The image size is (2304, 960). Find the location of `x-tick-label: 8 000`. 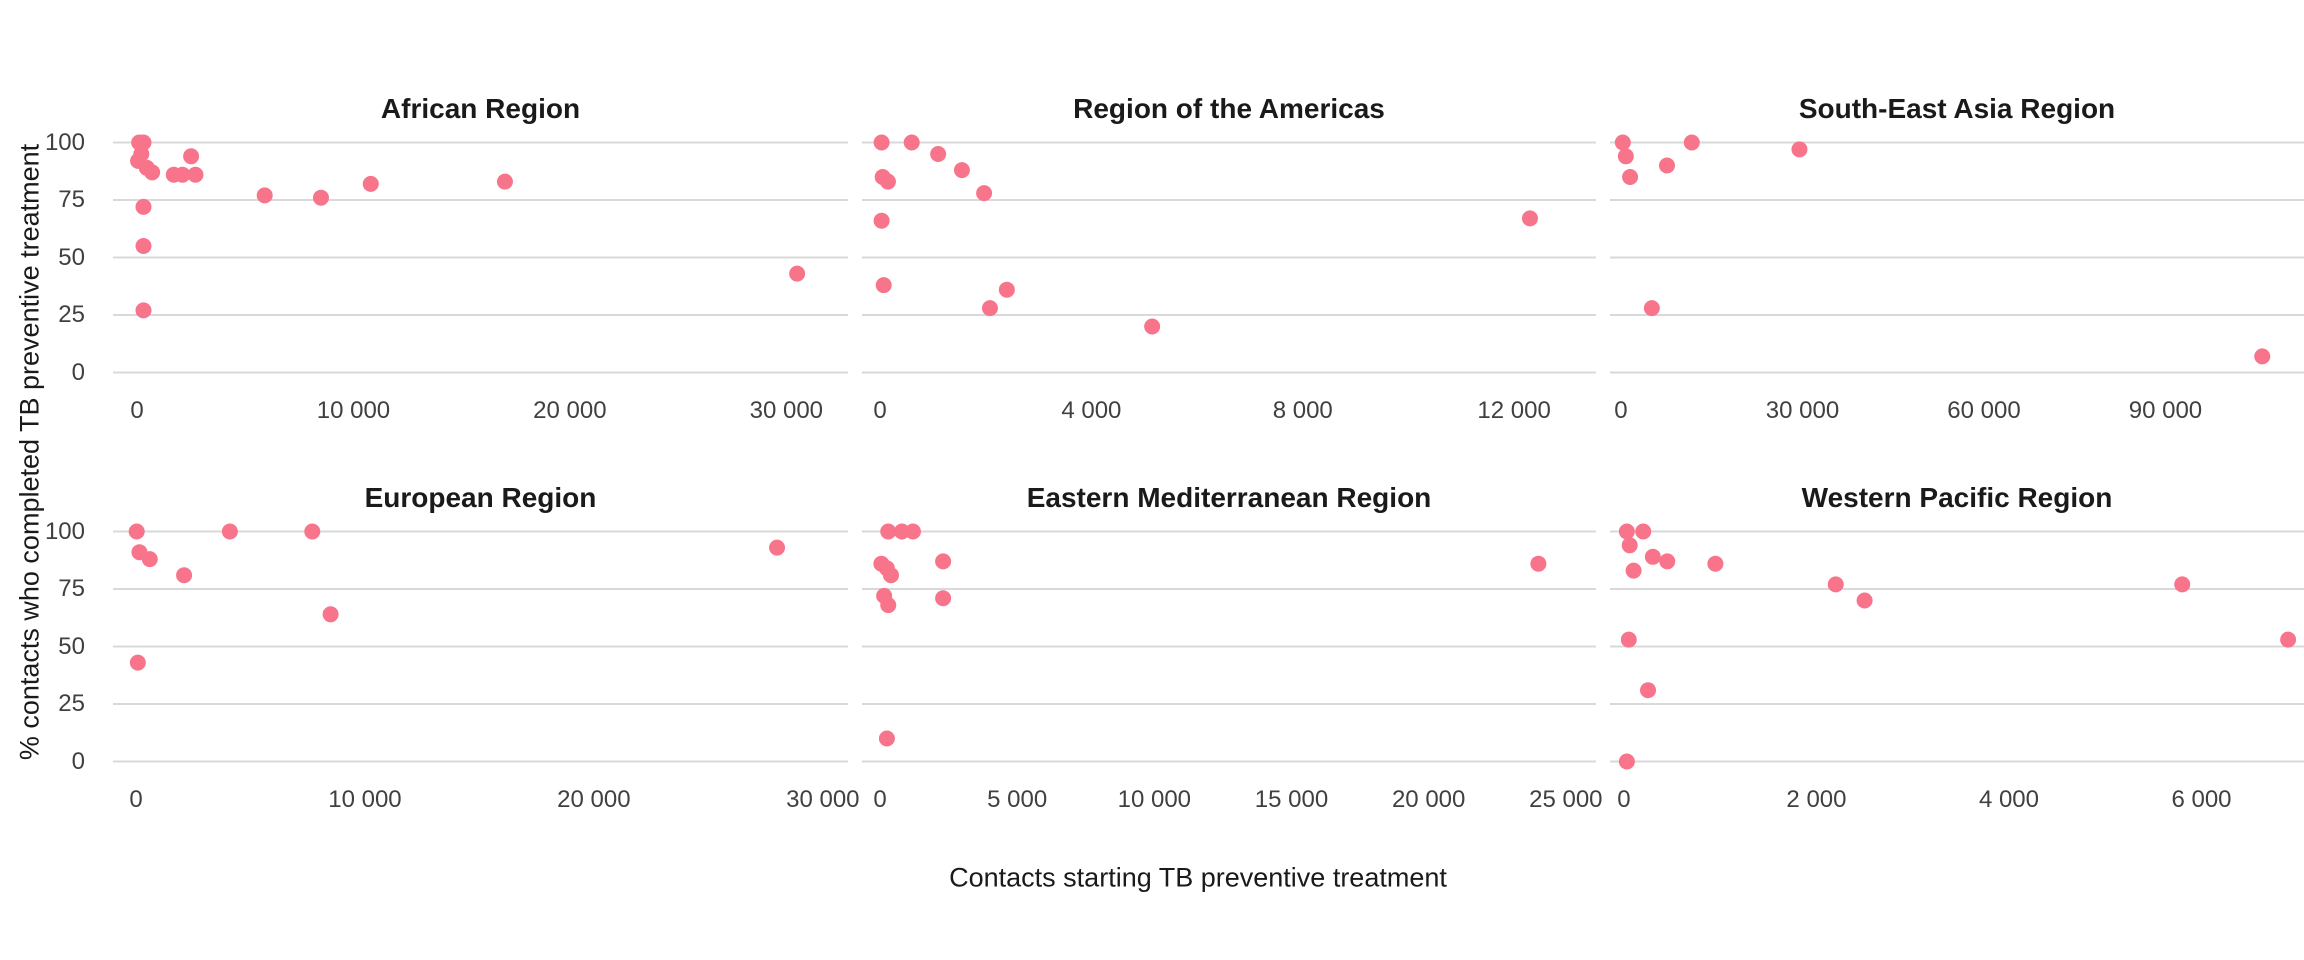

x-tick-label: 8 000 is located at coordinates (1302, 410).